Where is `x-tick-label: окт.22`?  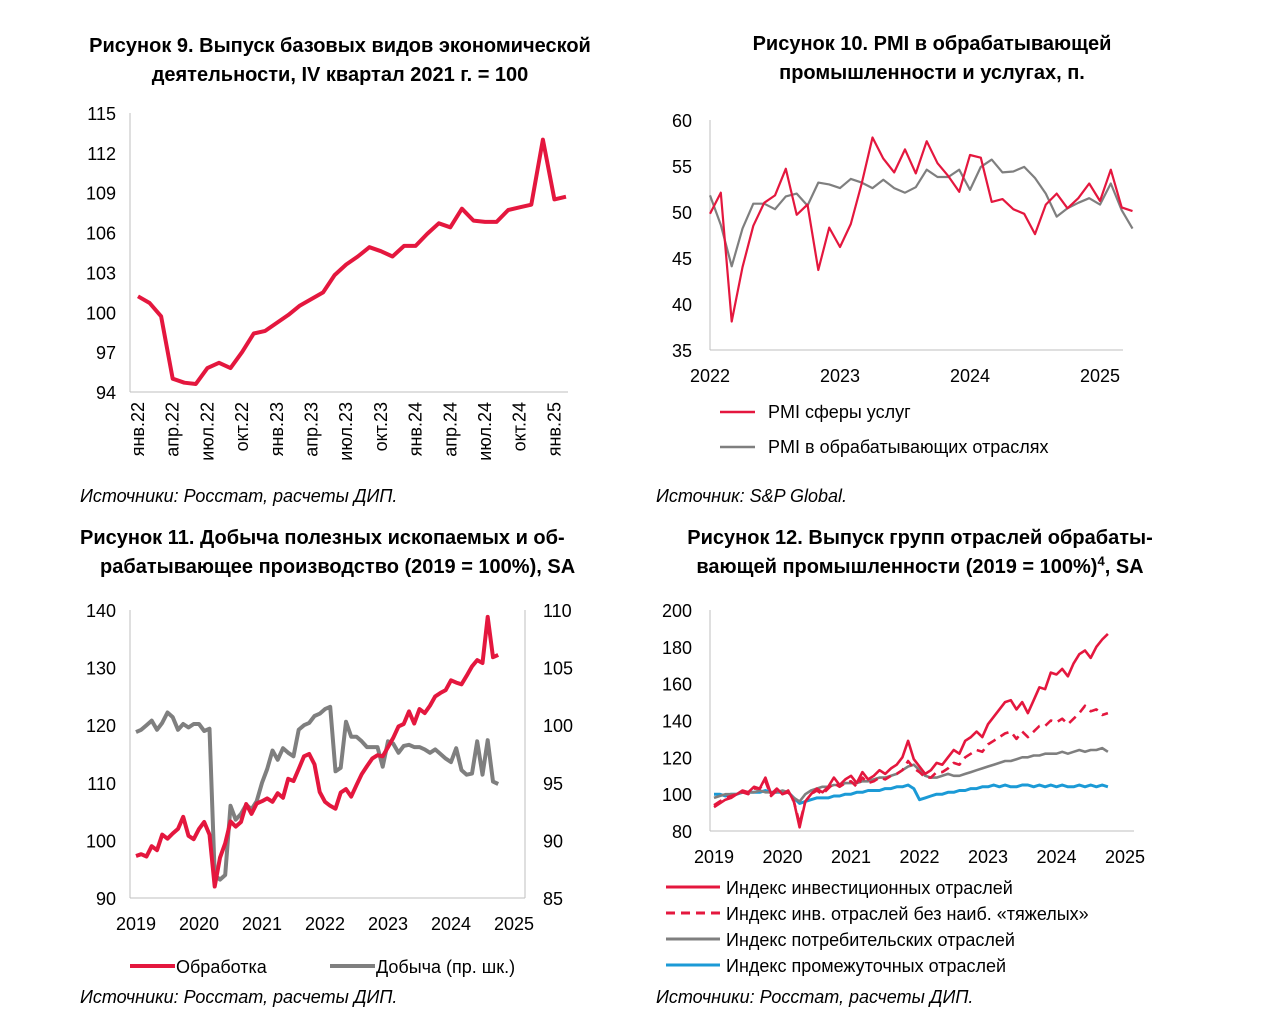
x-tick-label: окт.22 is located at coordinates (242, 426).